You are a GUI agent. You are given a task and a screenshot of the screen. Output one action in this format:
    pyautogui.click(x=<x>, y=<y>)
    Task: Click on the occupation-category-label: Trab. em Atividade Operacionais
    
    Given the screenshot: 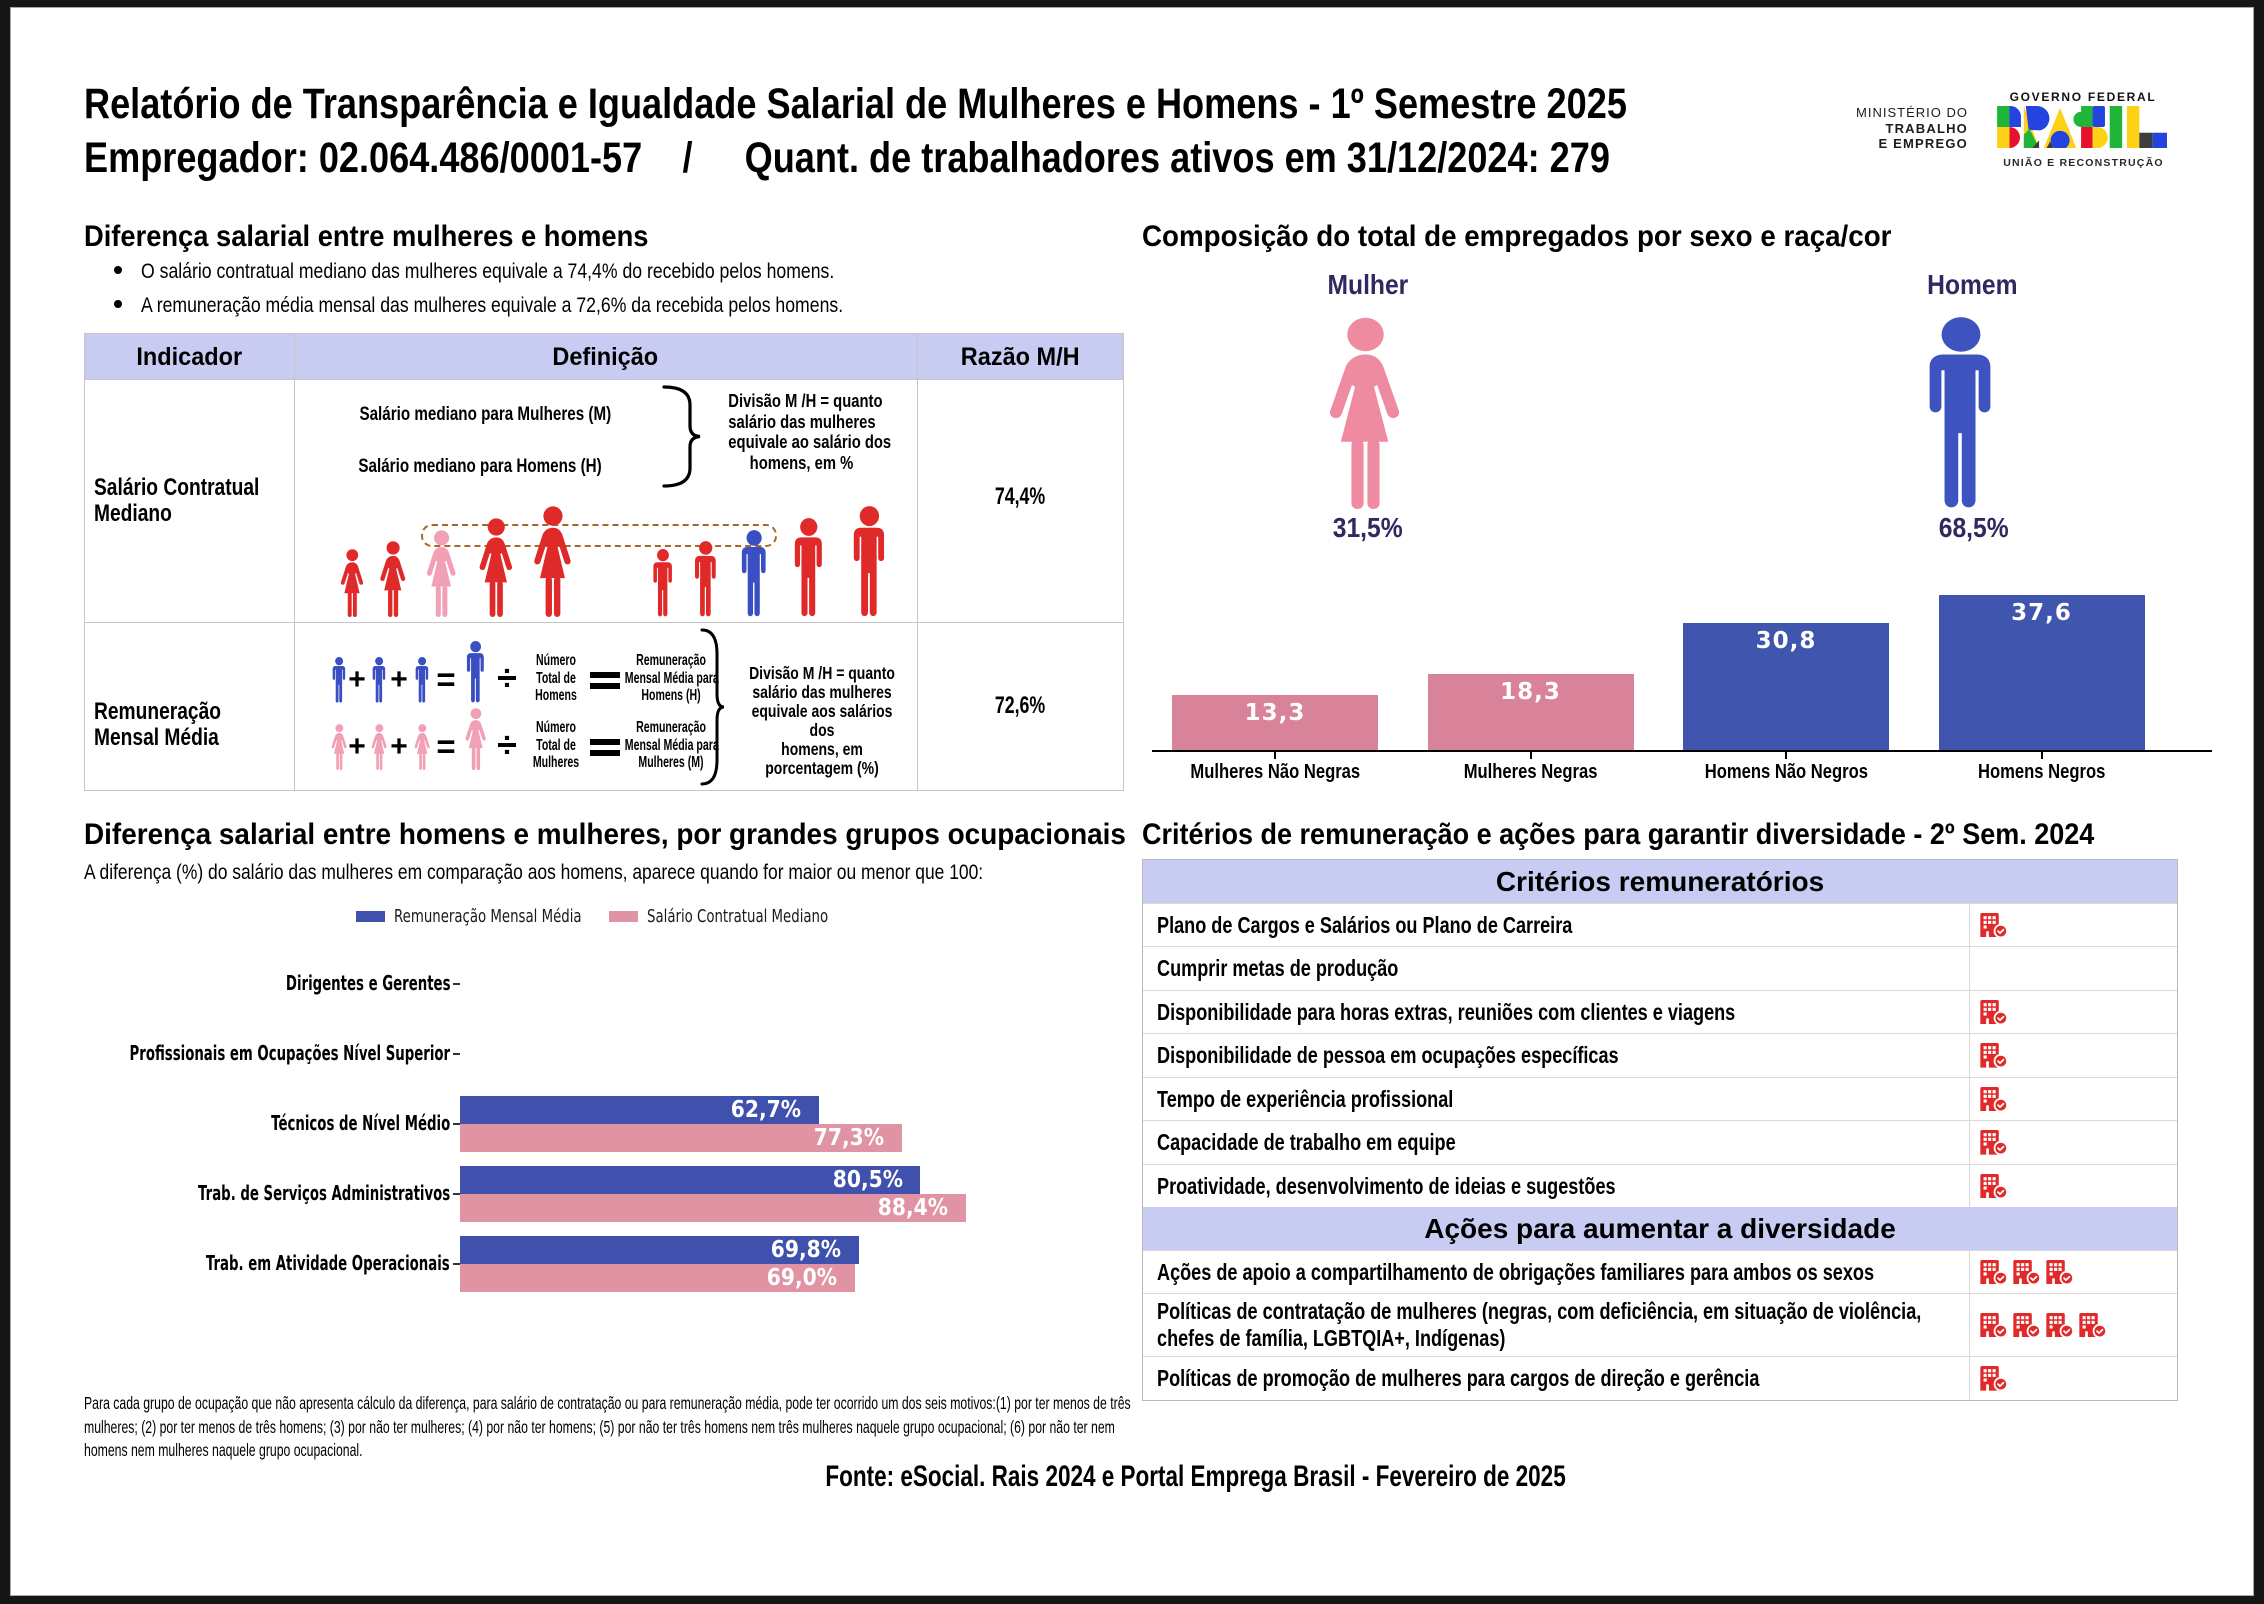 What is the action you would take?
    pyautogui.click(x=328, y=1263)
    